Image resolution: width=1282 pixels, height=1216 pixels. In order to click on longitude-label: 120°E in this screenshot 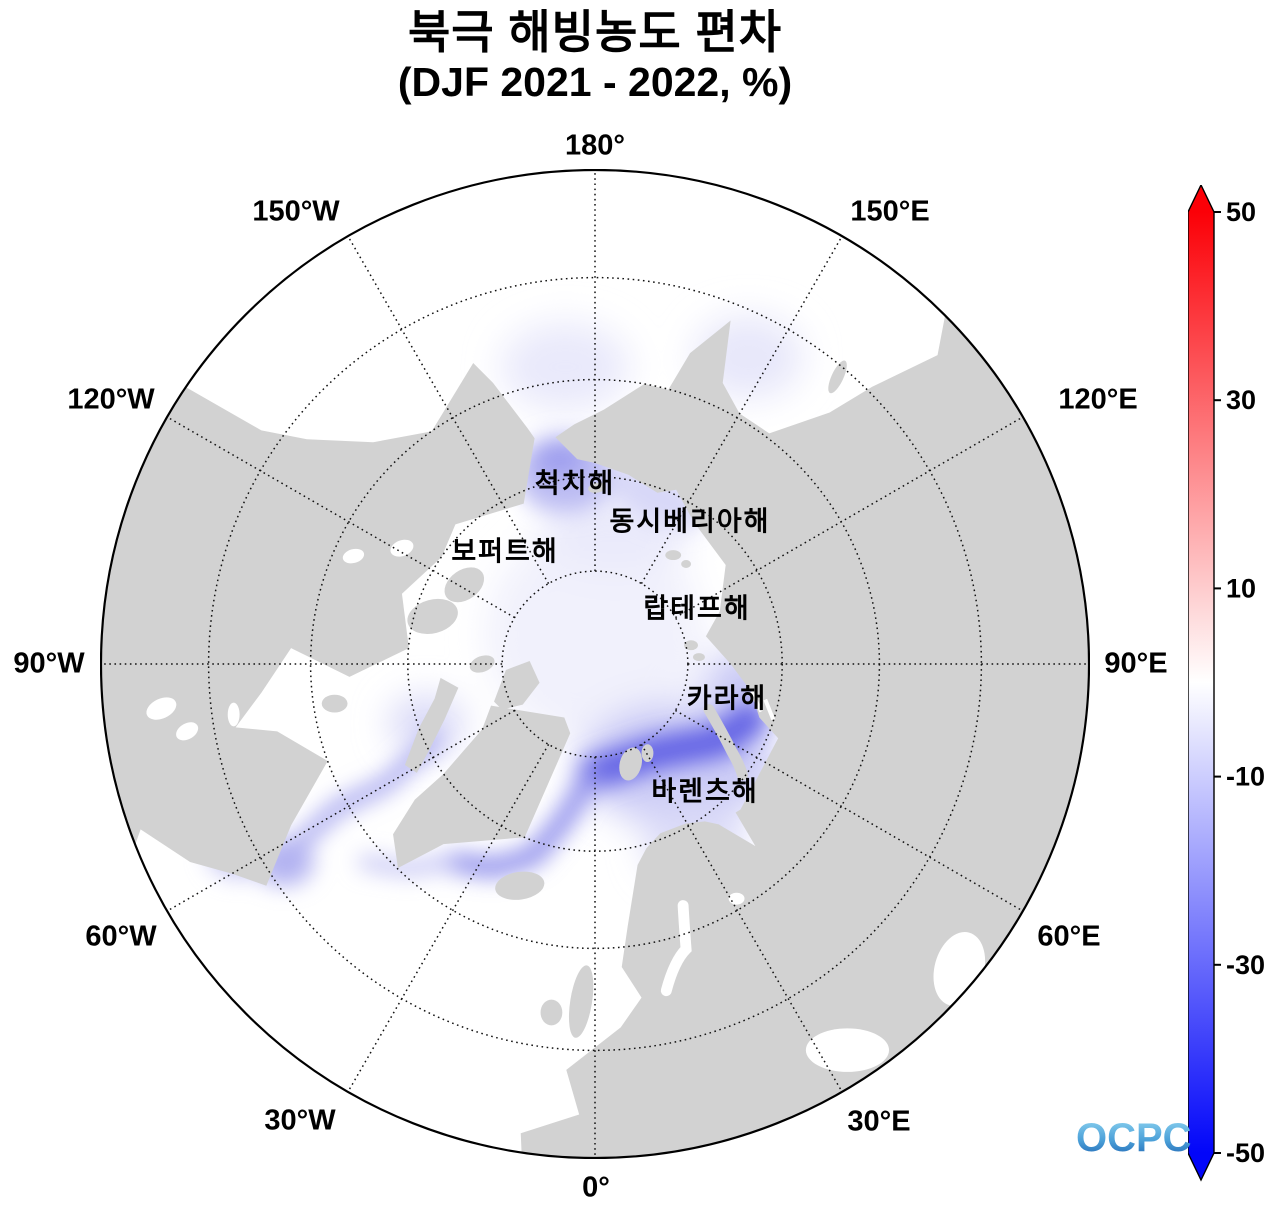, I will do `click(1098, 399)`.